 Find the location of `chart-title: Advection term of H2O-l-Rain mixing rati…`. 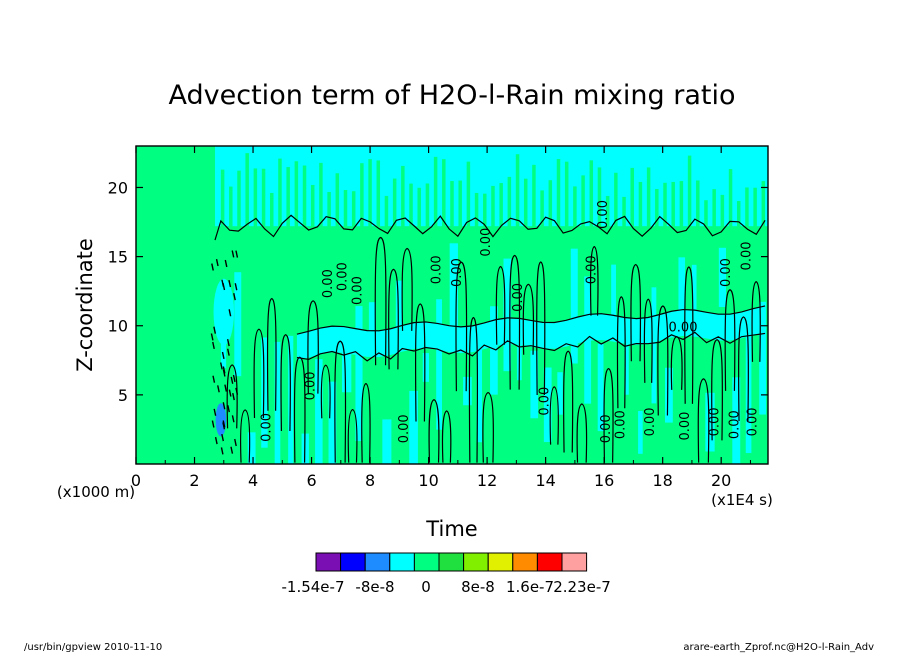

chart-title: Advection term of H2O-l-Rain mixing rati… is located at coordinates (452, 95).